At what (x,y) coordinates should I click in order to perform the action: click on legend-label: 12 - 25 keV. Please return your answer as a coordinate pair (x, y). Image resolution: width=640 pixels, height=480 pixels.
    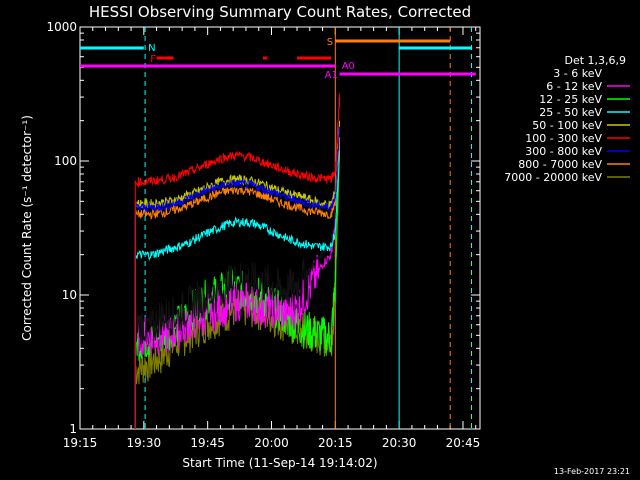
    Looking at the image, I should click on (570, 99).